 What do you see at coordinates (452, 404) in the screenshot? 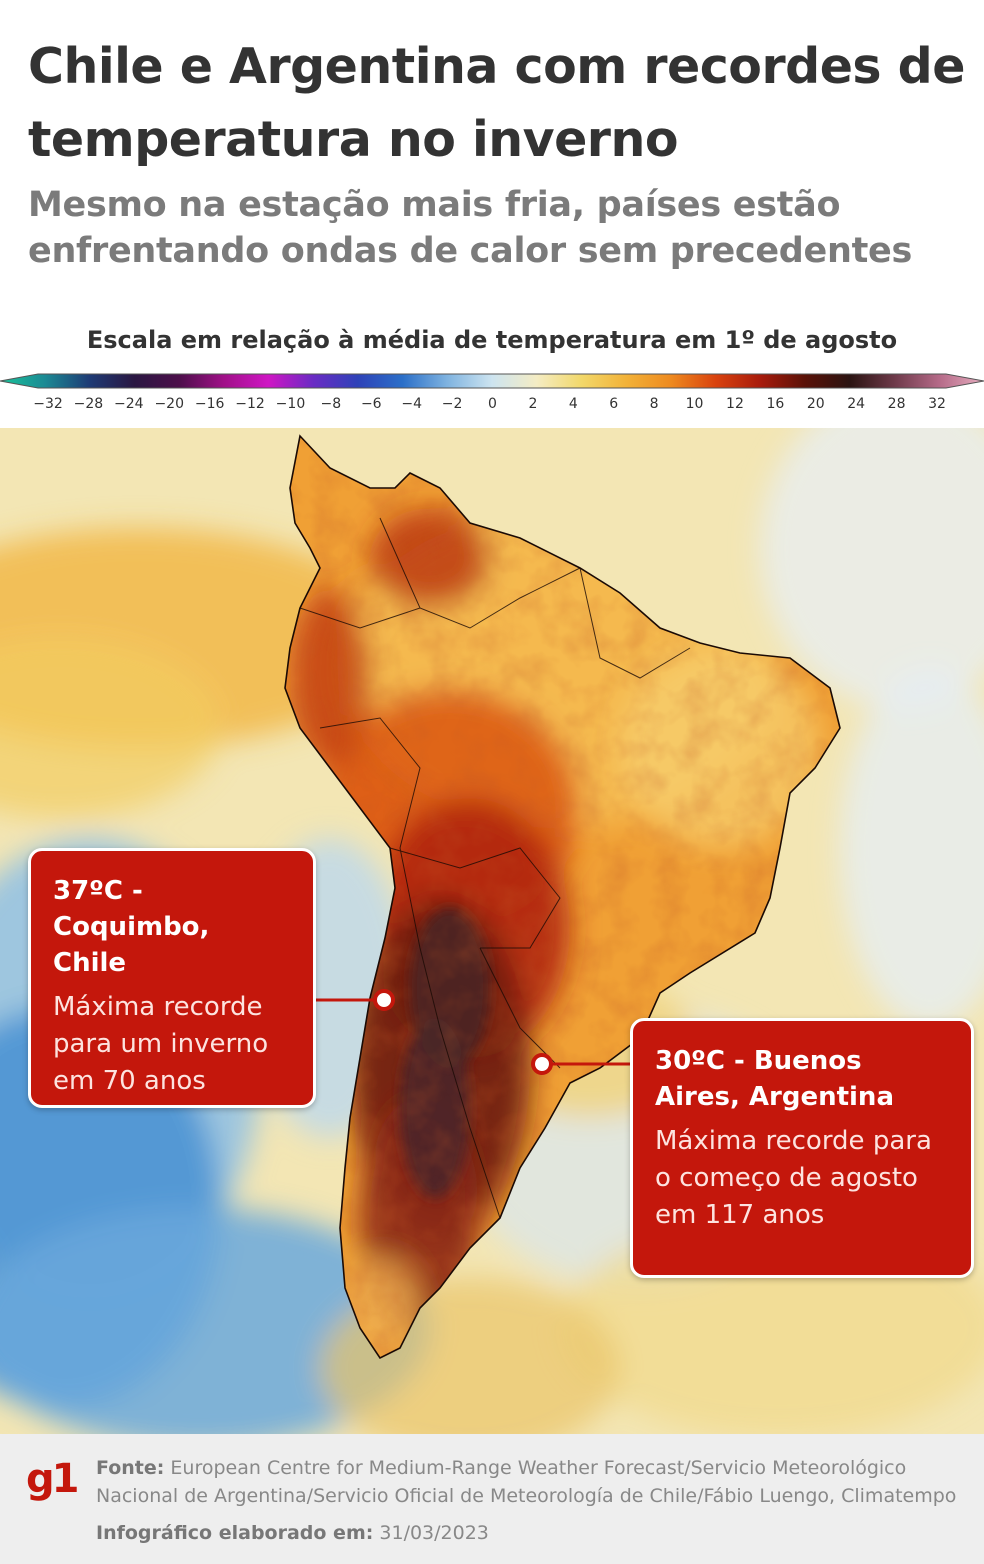
I see `scale-tick-label: −2` at bounding box center [452, 404].